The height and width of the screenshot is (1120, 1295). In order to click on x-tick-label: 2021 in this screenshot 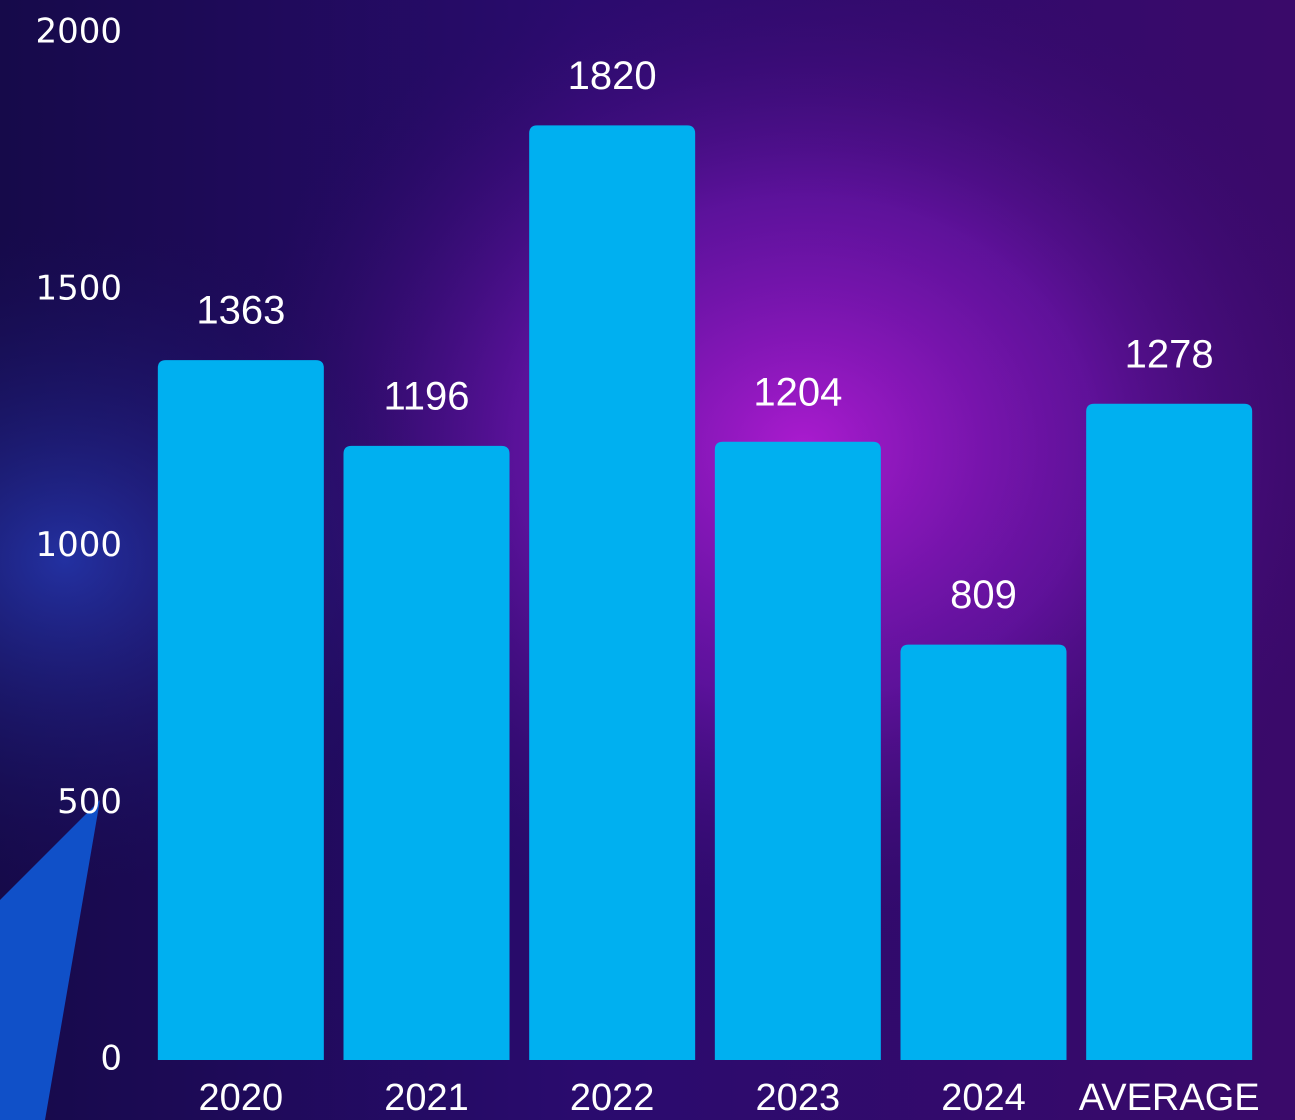, I will do `click(426, 1098)`.